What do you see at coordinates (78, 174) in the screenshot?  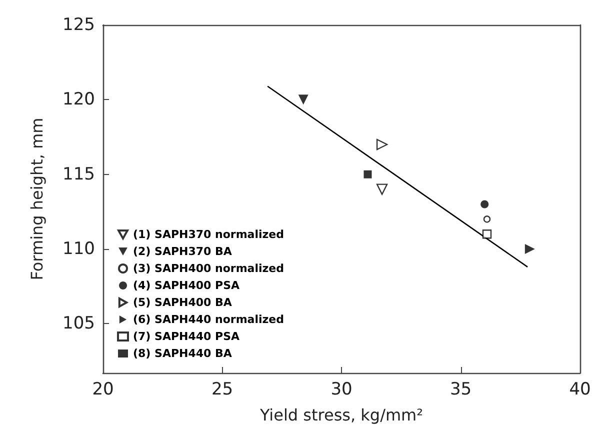 I see `y-tick-label: 115` at bounding box center [78, 174].